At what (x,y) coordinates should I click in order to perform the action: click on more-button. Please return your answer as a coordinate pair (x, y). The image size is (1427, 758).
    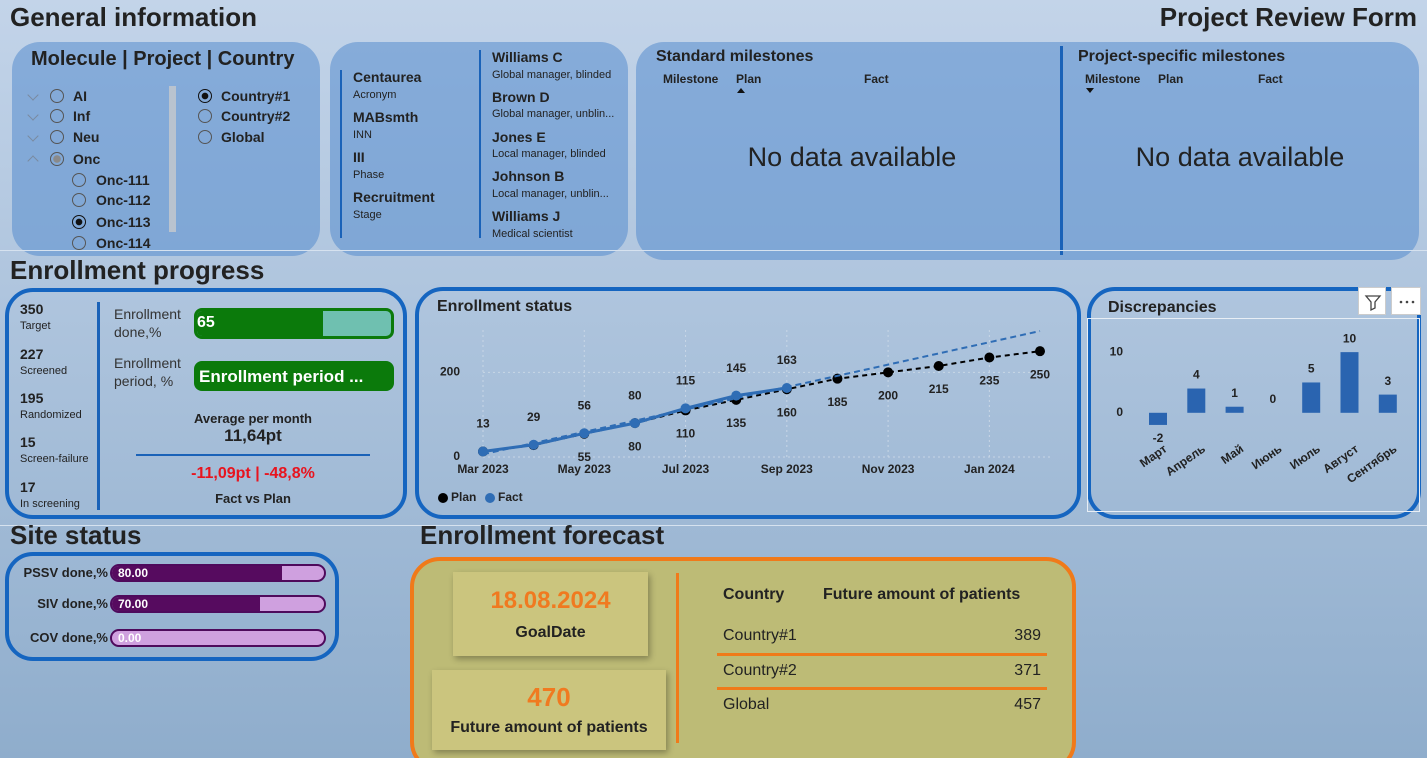
    Looking at the image, I should click on (1406, 301).